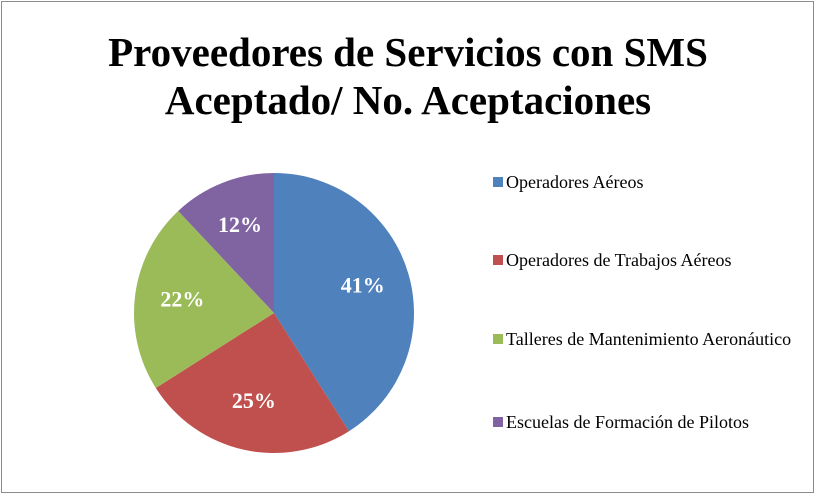 The height and width of the screenshot is (495, 816). I want to click on legend-item: Operadores de Trabajos Aéreos, so click(648, 260).